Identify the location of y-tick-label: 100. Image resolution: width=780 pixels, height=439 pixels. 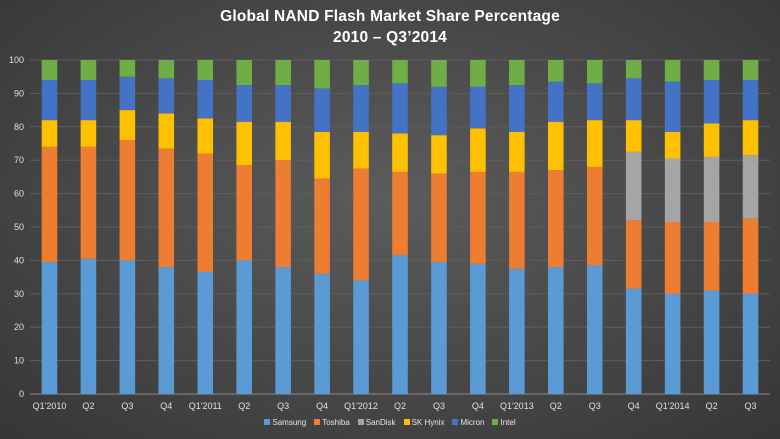
(16, 60).